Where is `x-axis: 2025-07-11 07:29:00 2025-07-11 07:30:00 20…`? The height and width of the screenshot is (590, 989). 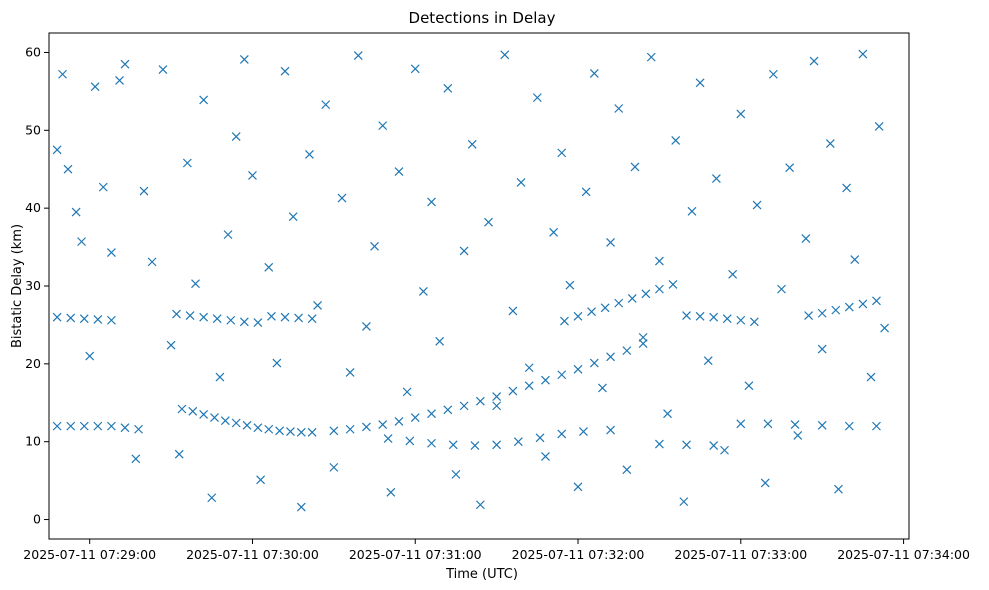 x-axis: 2025-07-11 07:29:00 2025-07-11 07:30:00 20… is located at coordinates (496, 550).